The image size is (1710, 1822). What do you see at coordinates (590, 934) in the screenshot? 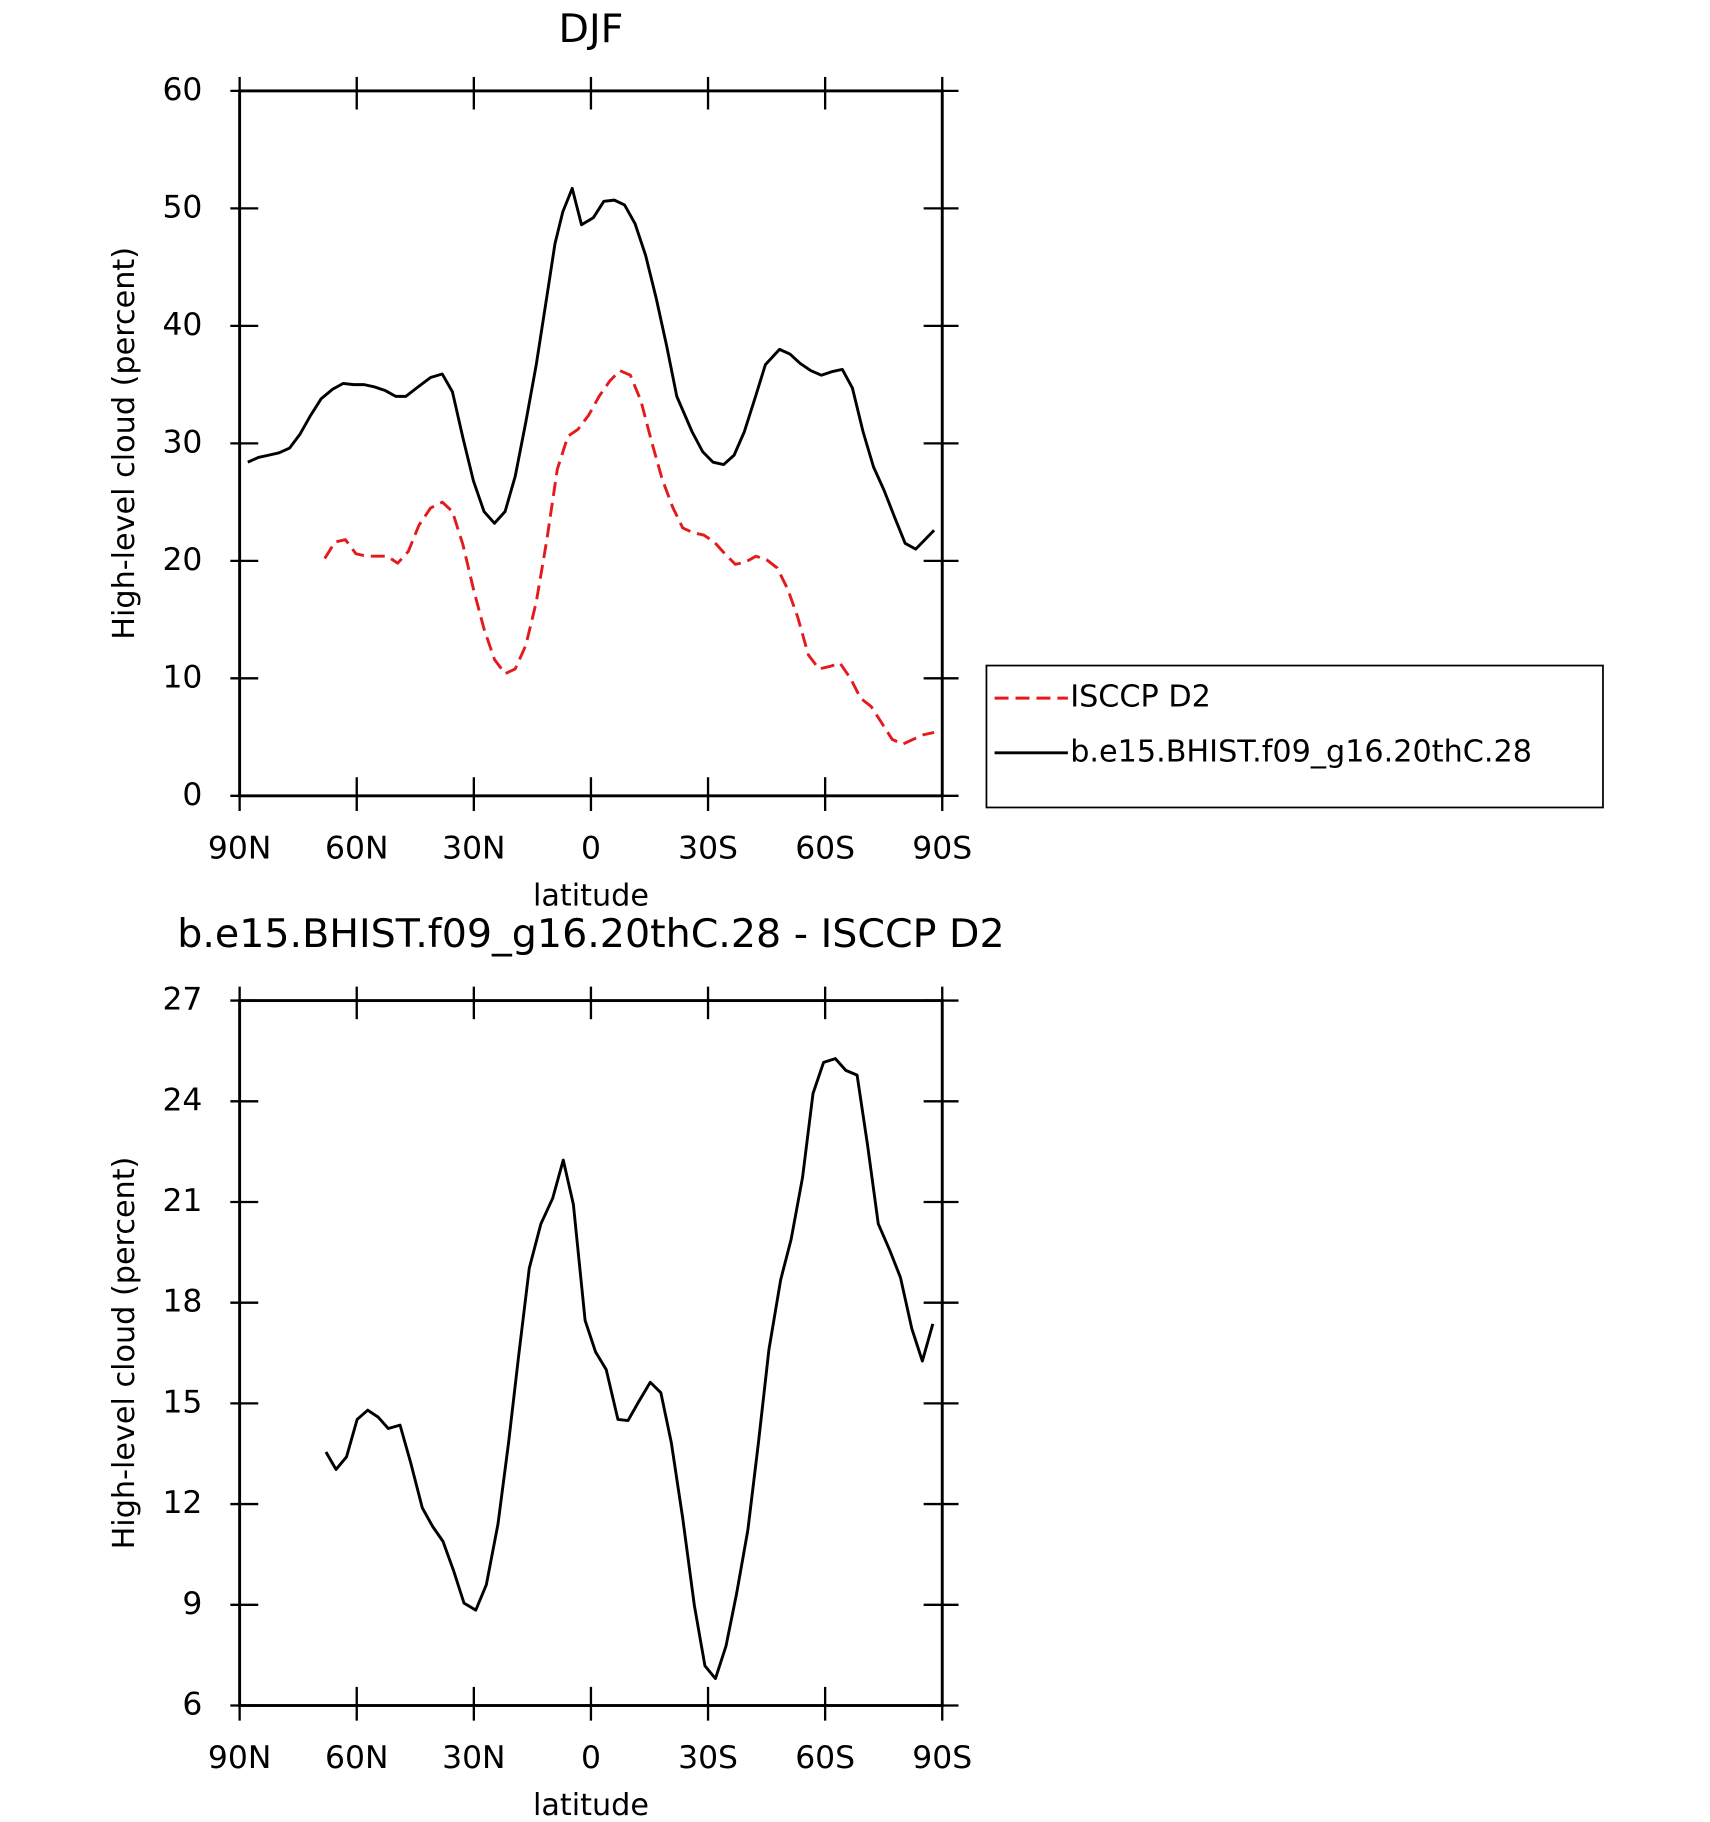
I see `chart-title: b.e15.BHIST.f09_g16.20thC.28 - ISCCP D2` at bounding box center [590, 934].